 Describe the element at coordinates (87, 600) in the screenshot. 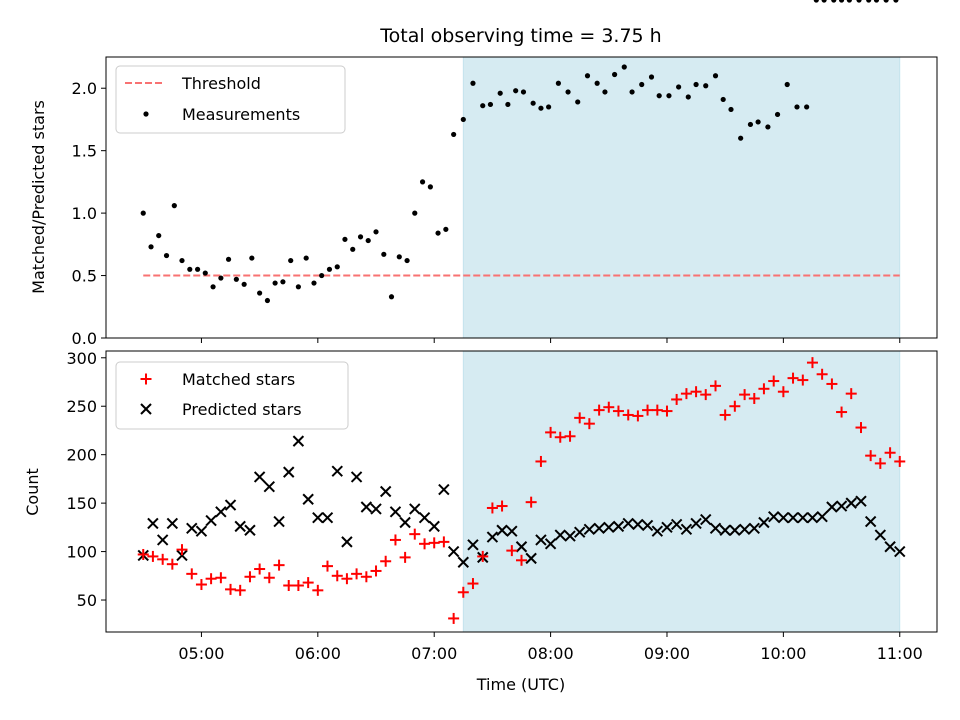

I see `bottom-y-tick-label: 50` at that location.